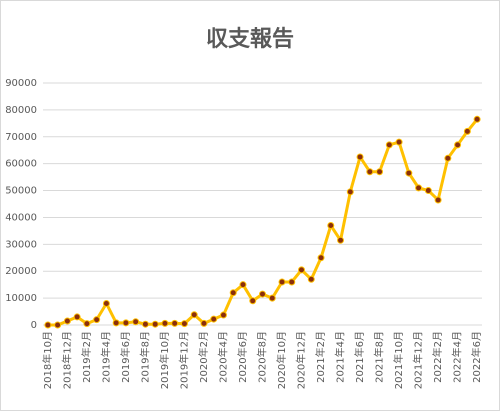  What do you see at coordinates (242, 357) in the screenshot?
I see `x-tick-label: 2020年6月` at bounding box center [242, 357].